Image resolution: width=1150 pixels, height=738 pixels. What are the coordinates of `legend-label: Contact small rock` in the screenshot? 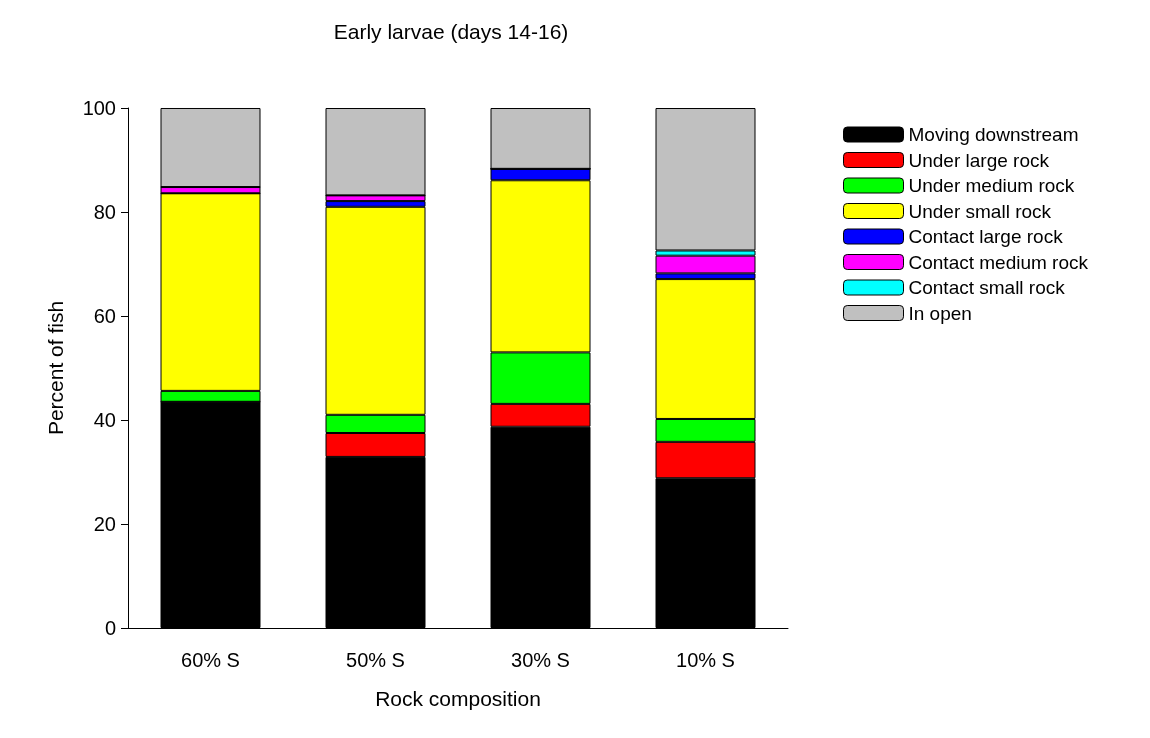 It's located at (987, 287).